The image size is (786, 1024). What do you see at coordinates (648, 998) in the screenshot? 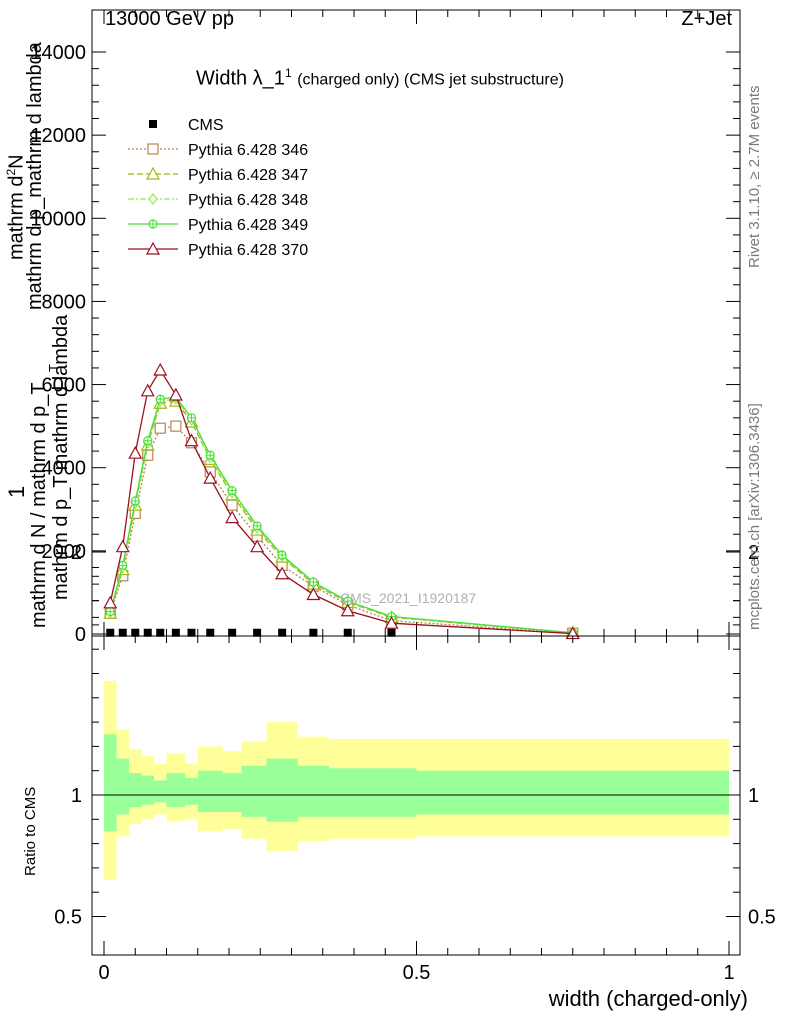
I see `x-axis-label: width (charged-only)` at bounding box center [648, 998].